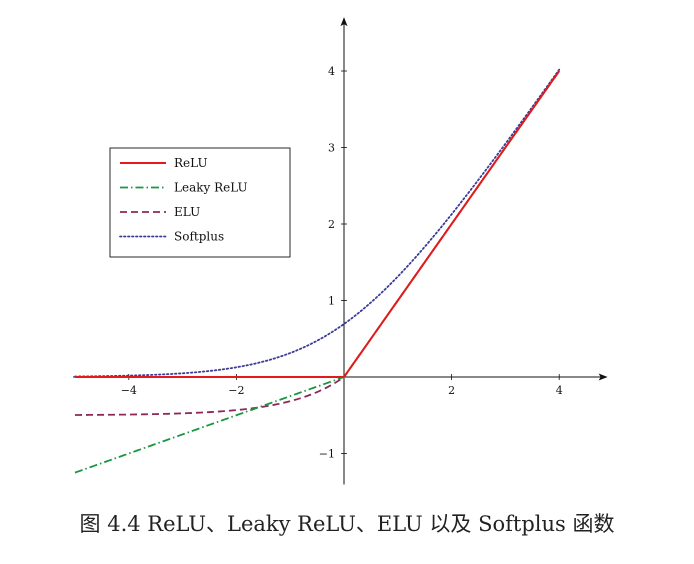 The height and width of the screenshot is (564, 694). What do you see at coordinates (347, 524) in the screenshot?
I see `figure-caption: 图 4.4 ReLU、Leaky ReLU、ELU 以及 Softplus 函数` at bounding box center [347, 524].